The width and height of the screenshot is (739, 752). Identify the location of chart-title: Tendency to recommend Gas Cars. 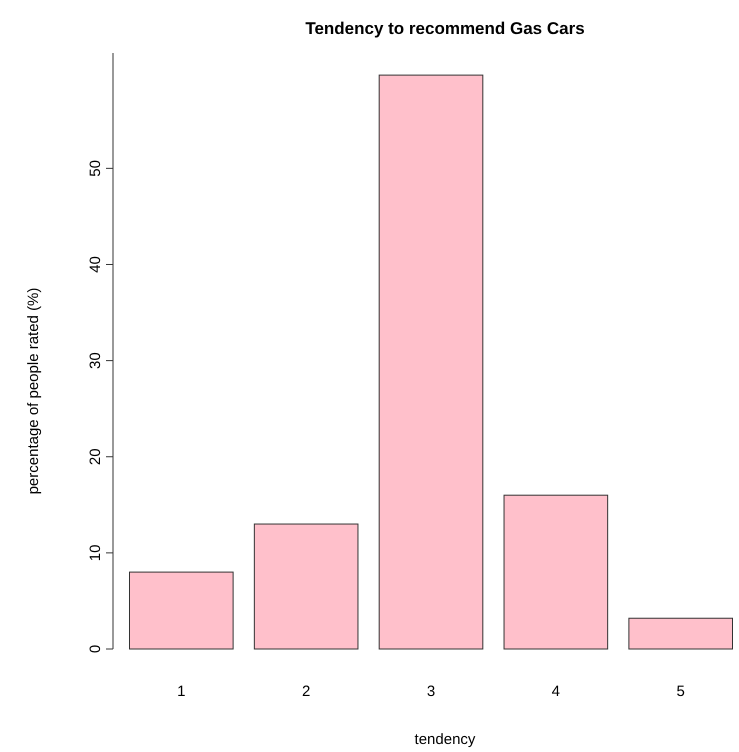
(445, 28).